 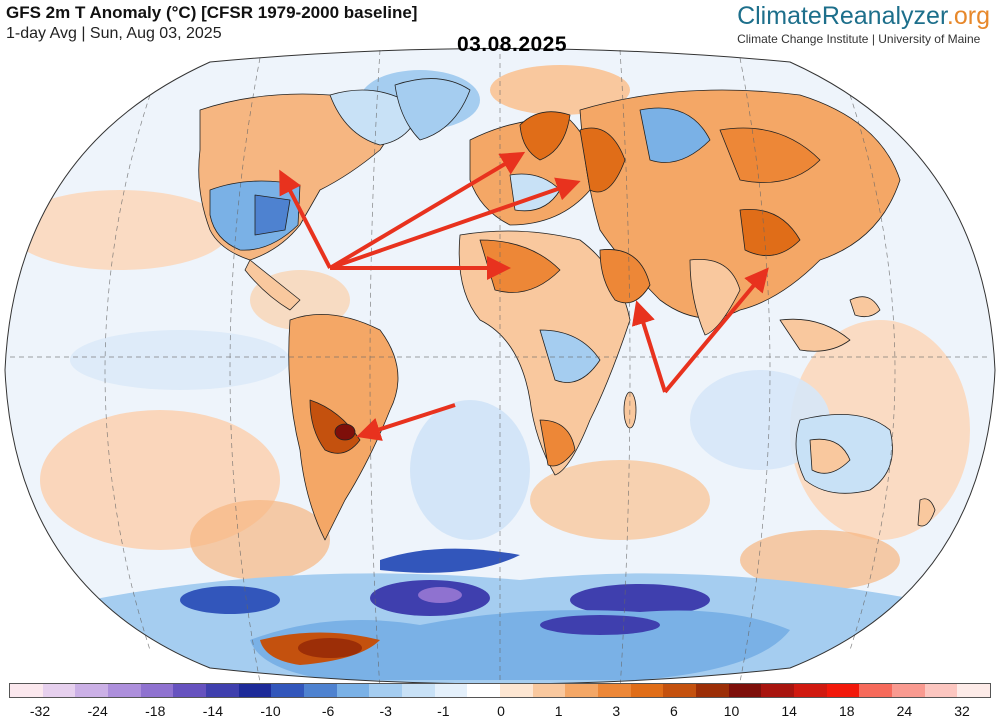 I want to click on colorbar-tick-label: 32, so click(x=962, y=711).